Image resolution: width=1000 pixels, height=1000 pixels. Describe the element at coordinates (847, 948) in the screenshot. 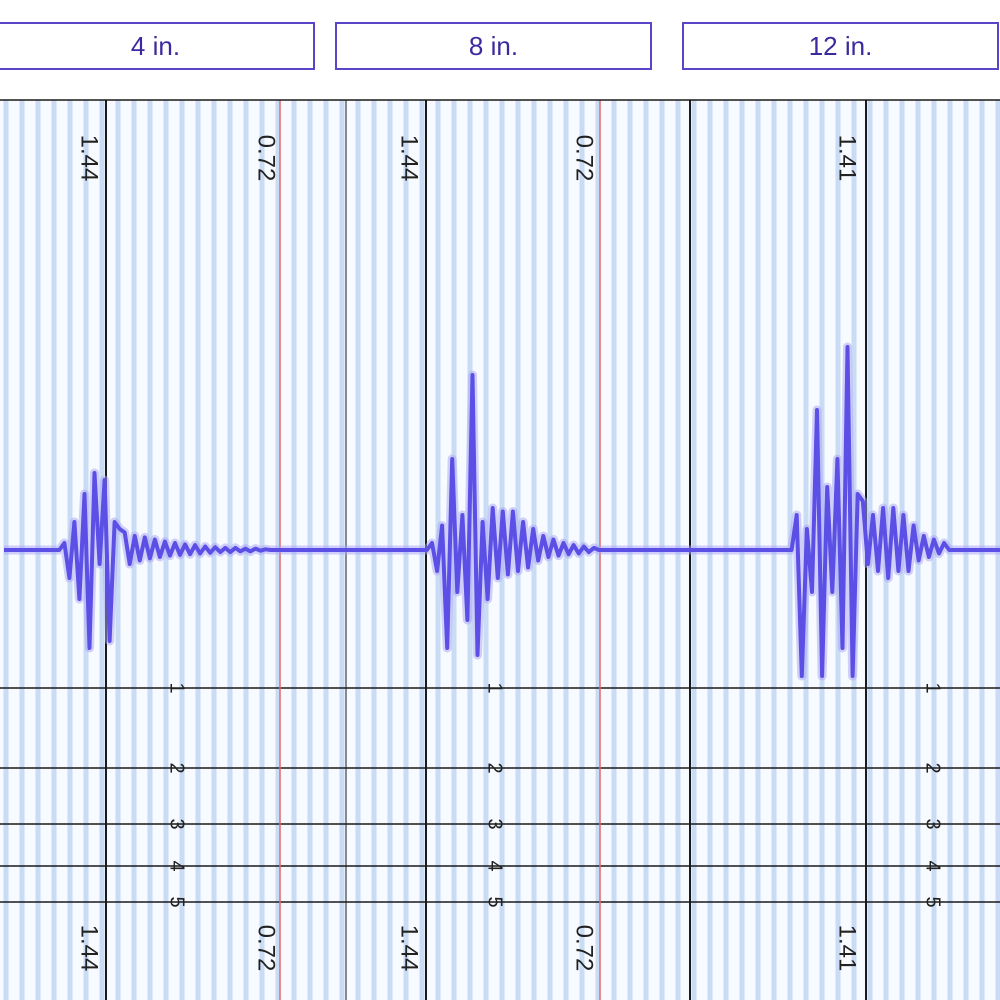

I see `bottom-value-label: 1.41` at that location.